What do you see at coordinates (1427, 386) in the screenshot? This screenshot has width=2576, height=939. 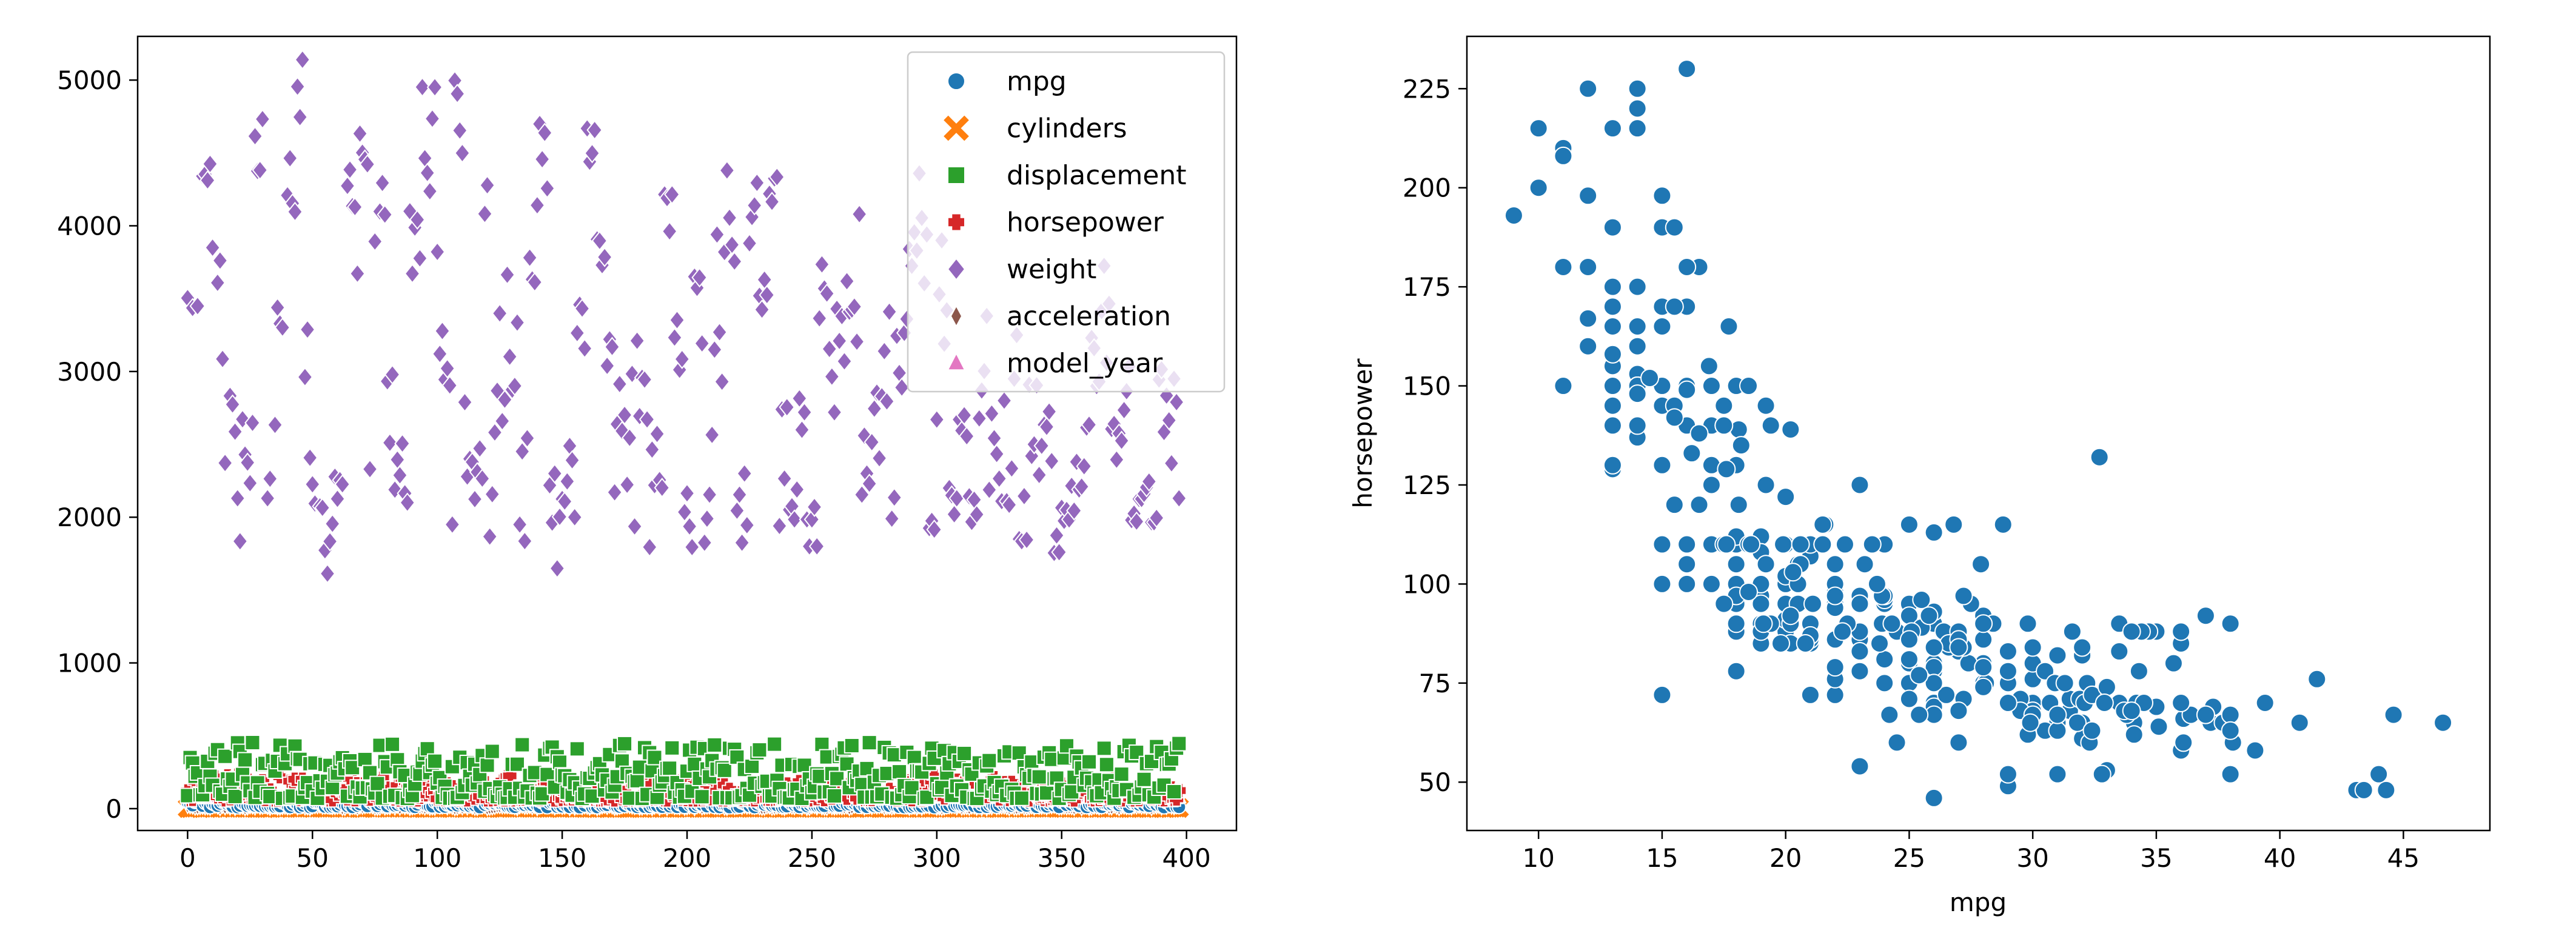 I see `y-tick-label: 150` at bounding box center [1427, 386].